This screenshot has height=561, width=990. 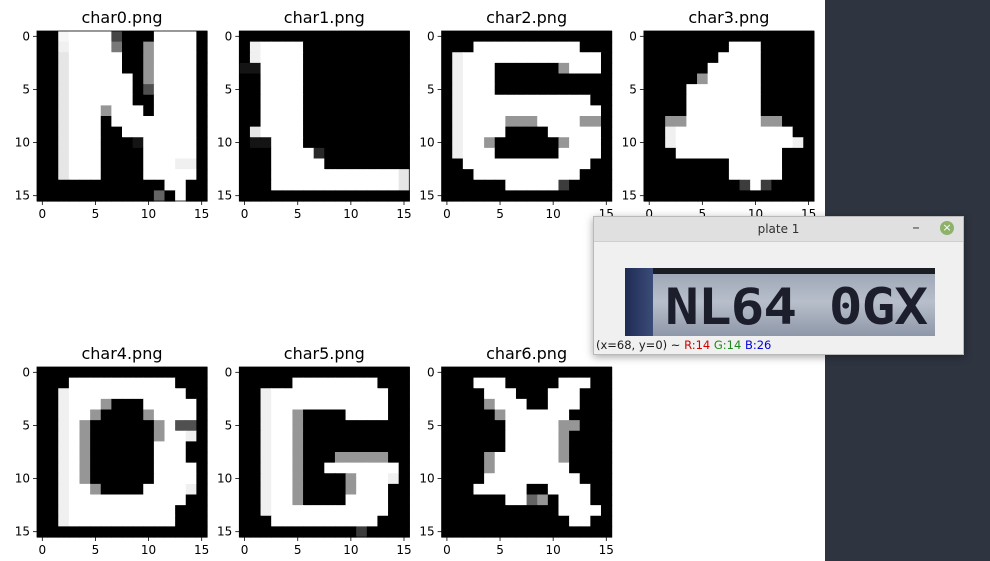 I want to click on plate-window: plate 1 – × NL64 0GX (x=68, y=0) ~, so click(x=778, y=285).